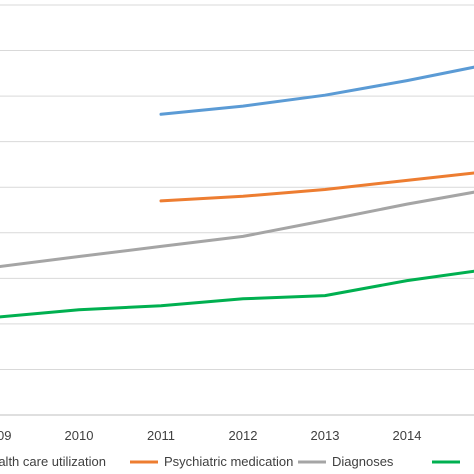  Describe the element at coordinates (161, 435) in the screenshot. I see `x-tick-label: 2011` at that location.